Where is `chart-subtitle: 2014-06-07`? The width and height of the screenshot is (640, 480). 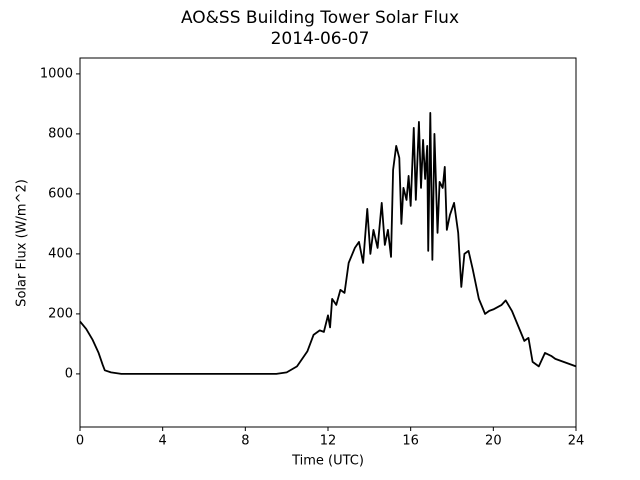 chart-subtitle: 2014-06-07 is located at coordinates (320, 39).